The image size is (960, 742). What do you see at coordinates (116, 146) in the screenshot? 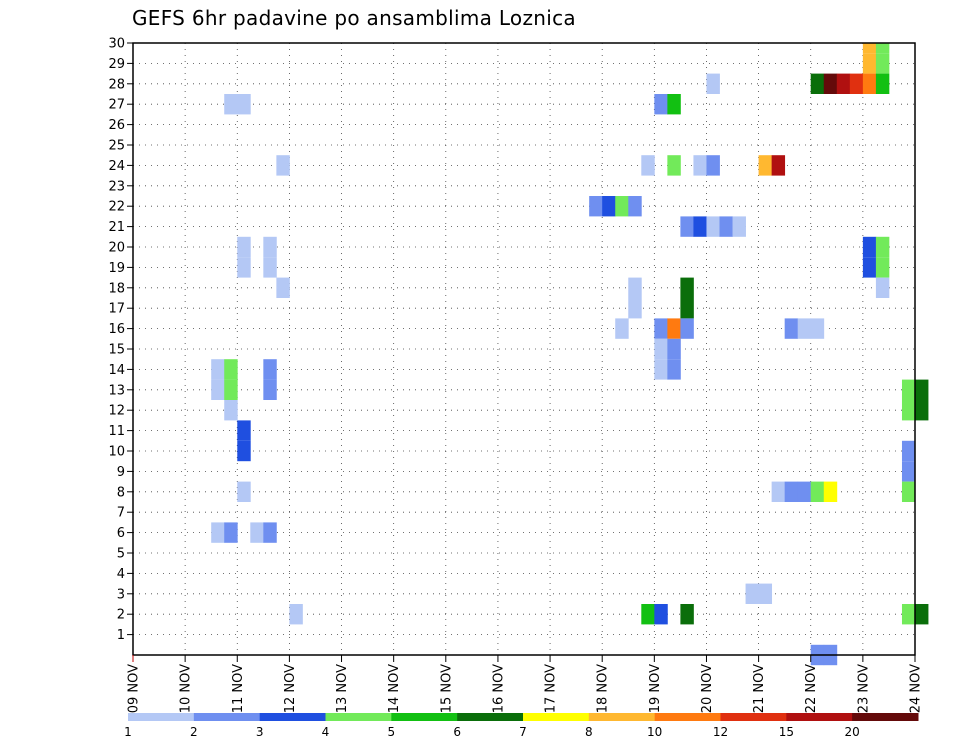
I see `y-tick-label: 25` at bounding box center [116, 146].